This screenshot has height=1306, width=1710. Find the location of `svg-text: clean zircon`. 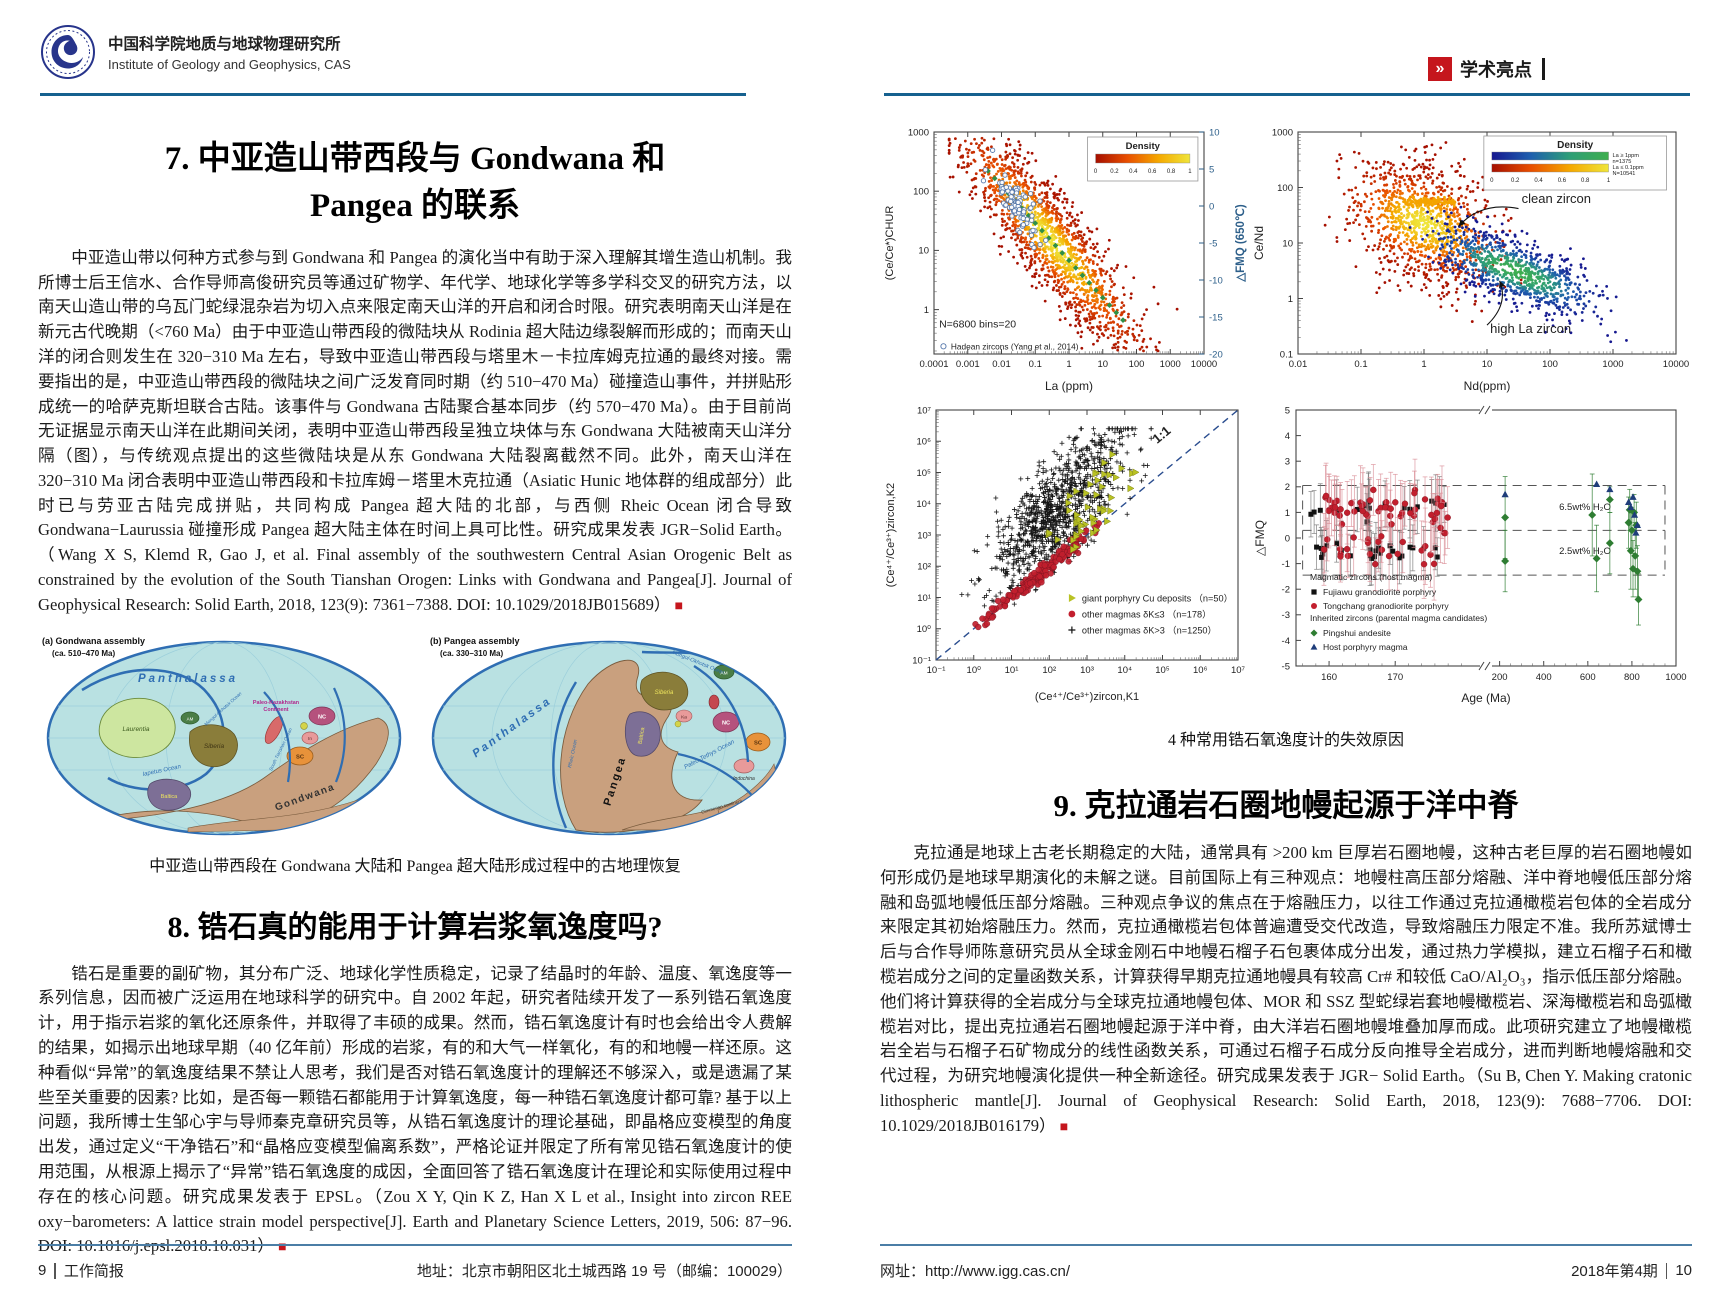

svg-text: clean zircon is located at coordinates (1556, 198).